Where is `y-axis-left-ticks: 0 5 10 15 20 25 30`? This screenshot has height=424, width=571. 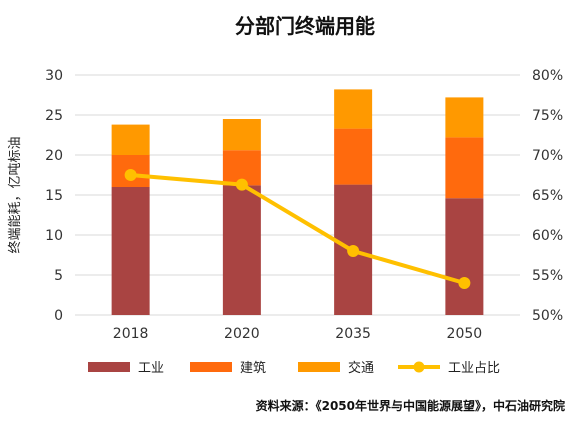
y-axis-left-ticks: 0 5 10 15 20 25 30 is located at coordinates (54, 196).